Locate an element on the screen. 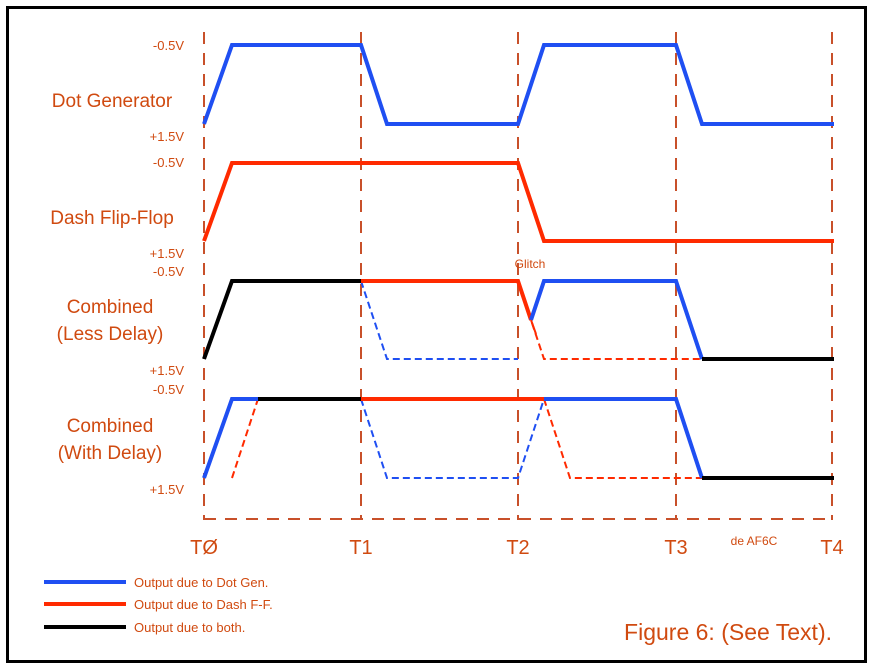 The height and width of the screenshot is (669, 873). time-labels: TØ T1 T2 T3 T4 is located at coordinates (517, 548).